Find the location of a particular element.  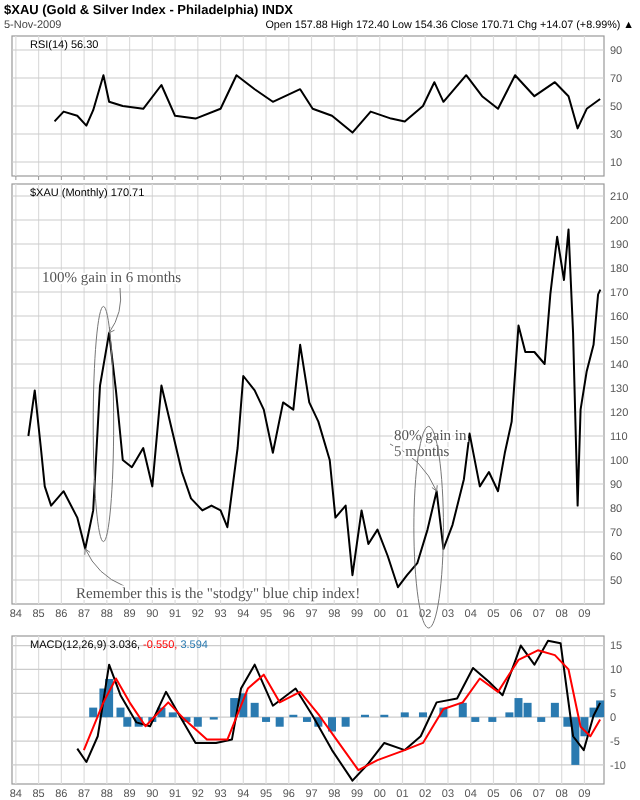

line-series is located at coordinates (327, 104).